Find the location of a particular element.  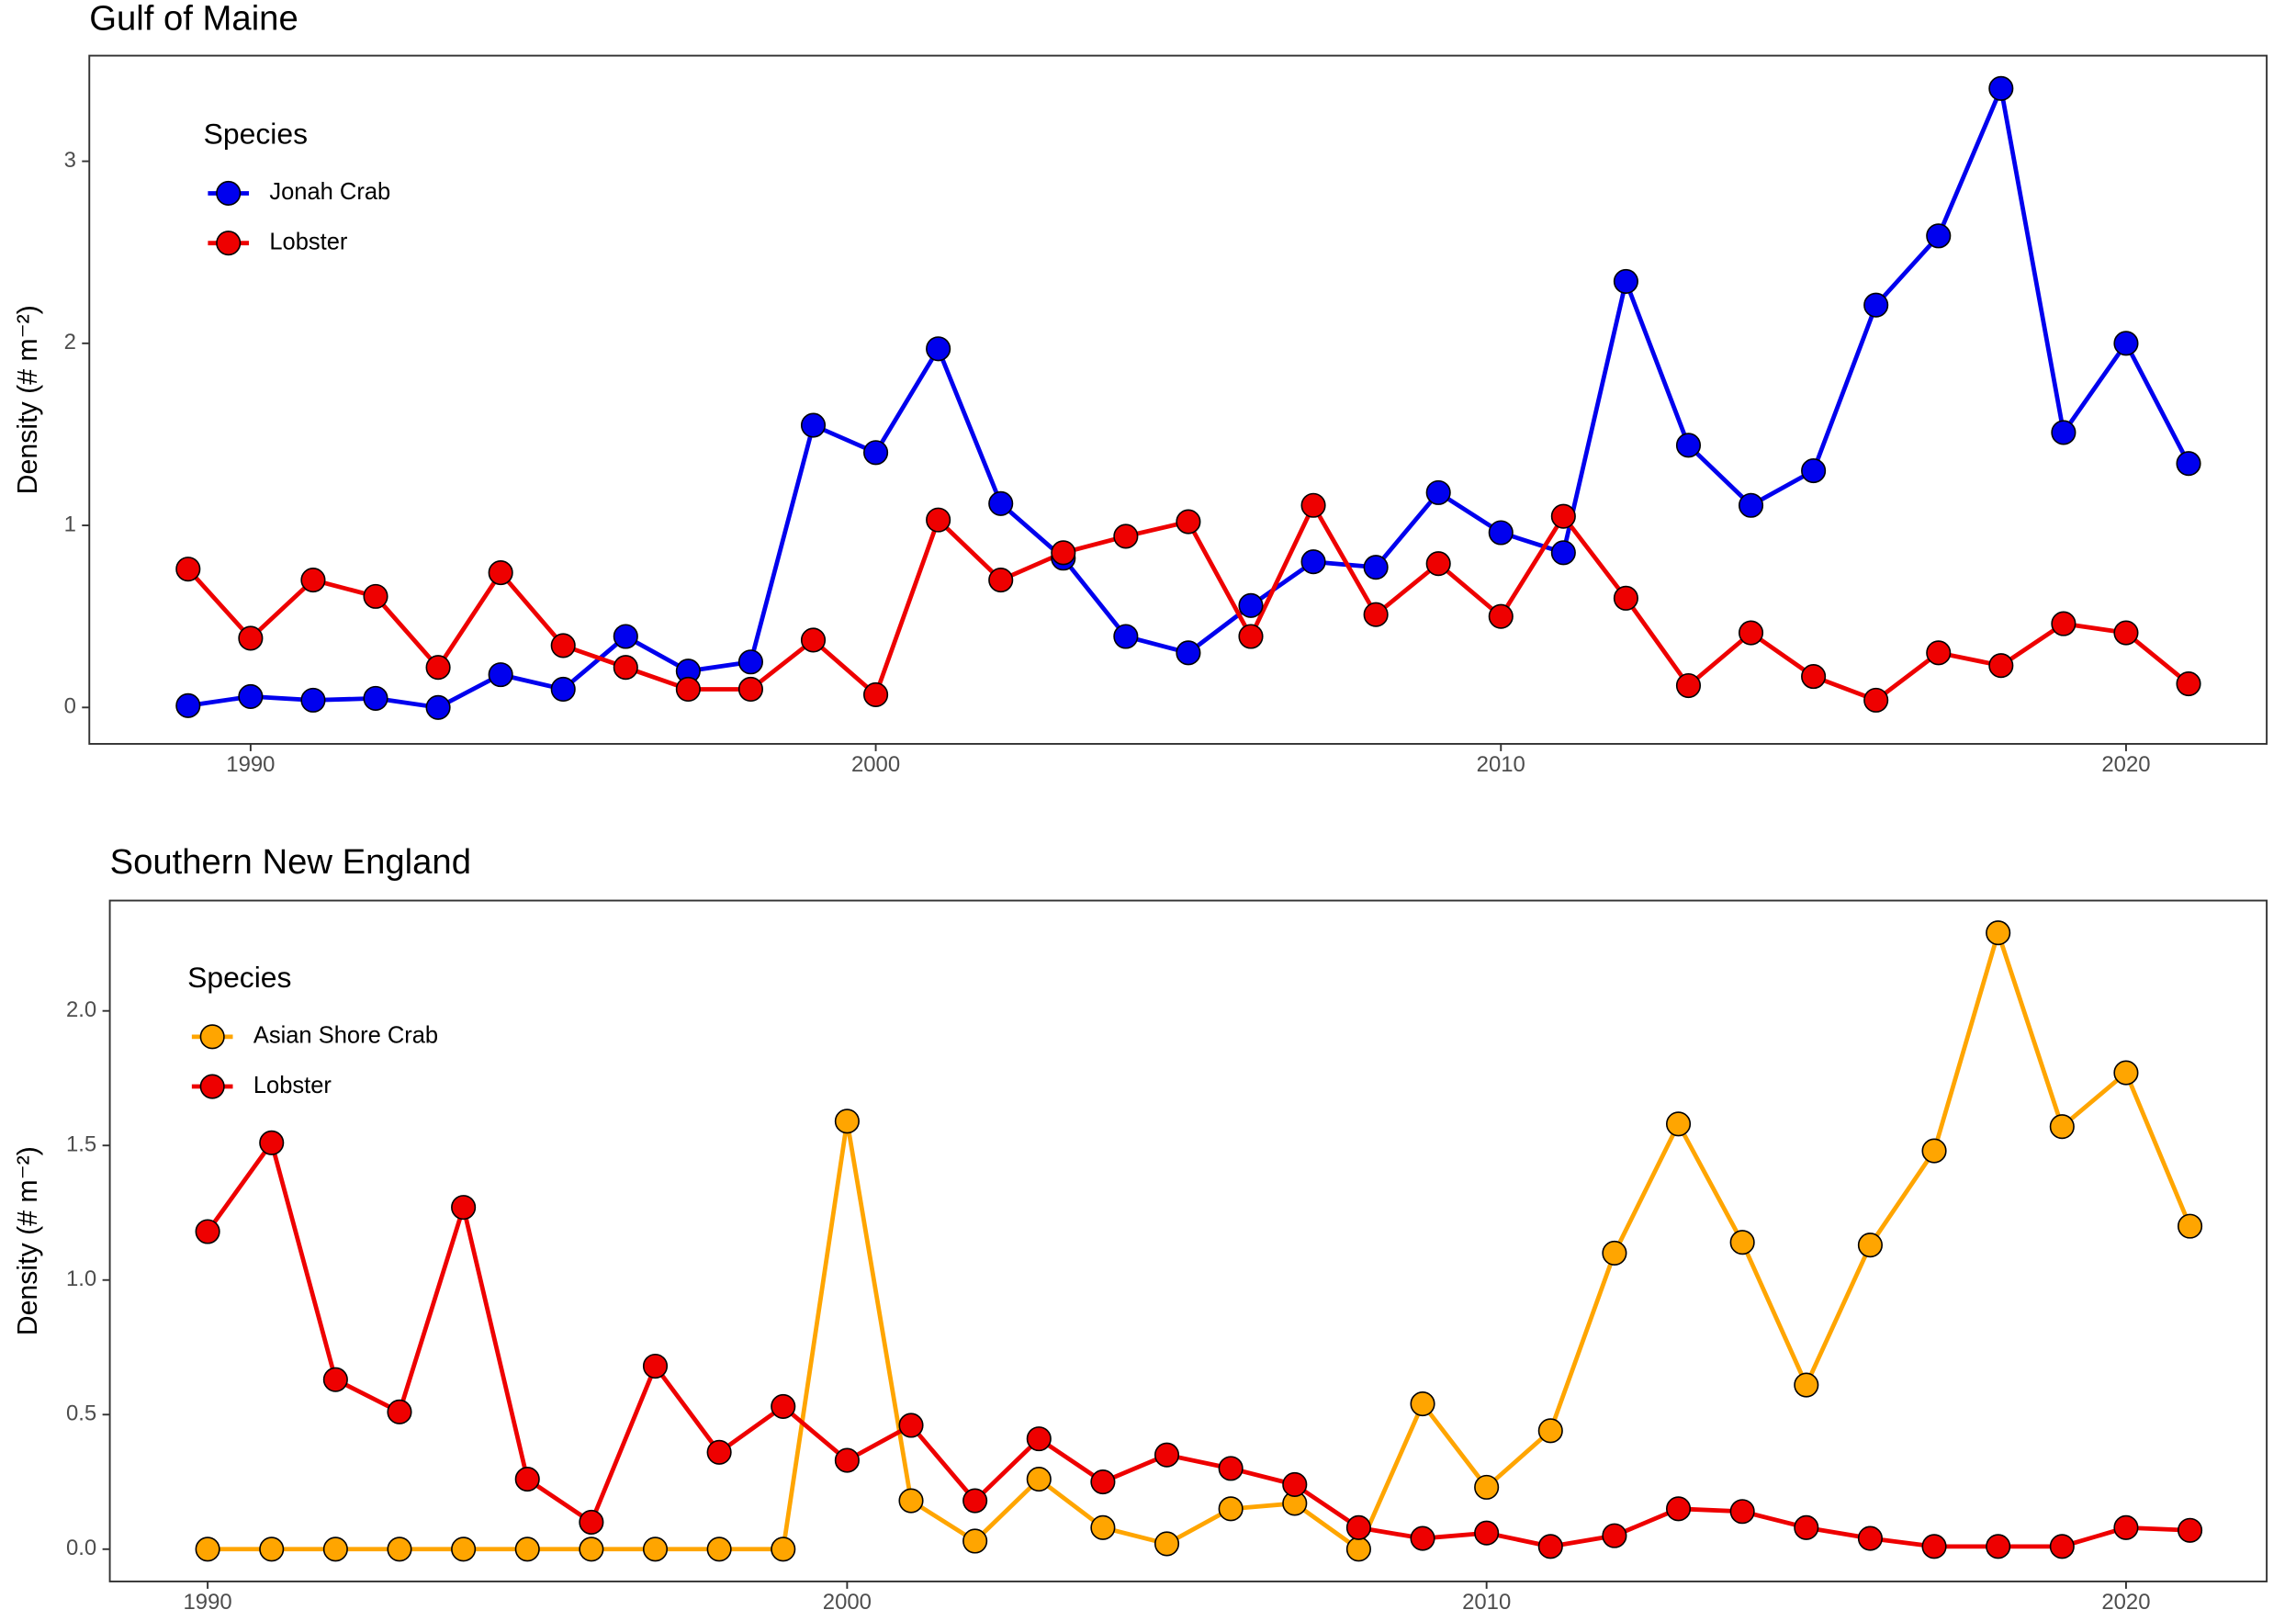

legend-label: Asian Shore Crab is located at coordinates (345, 1036).